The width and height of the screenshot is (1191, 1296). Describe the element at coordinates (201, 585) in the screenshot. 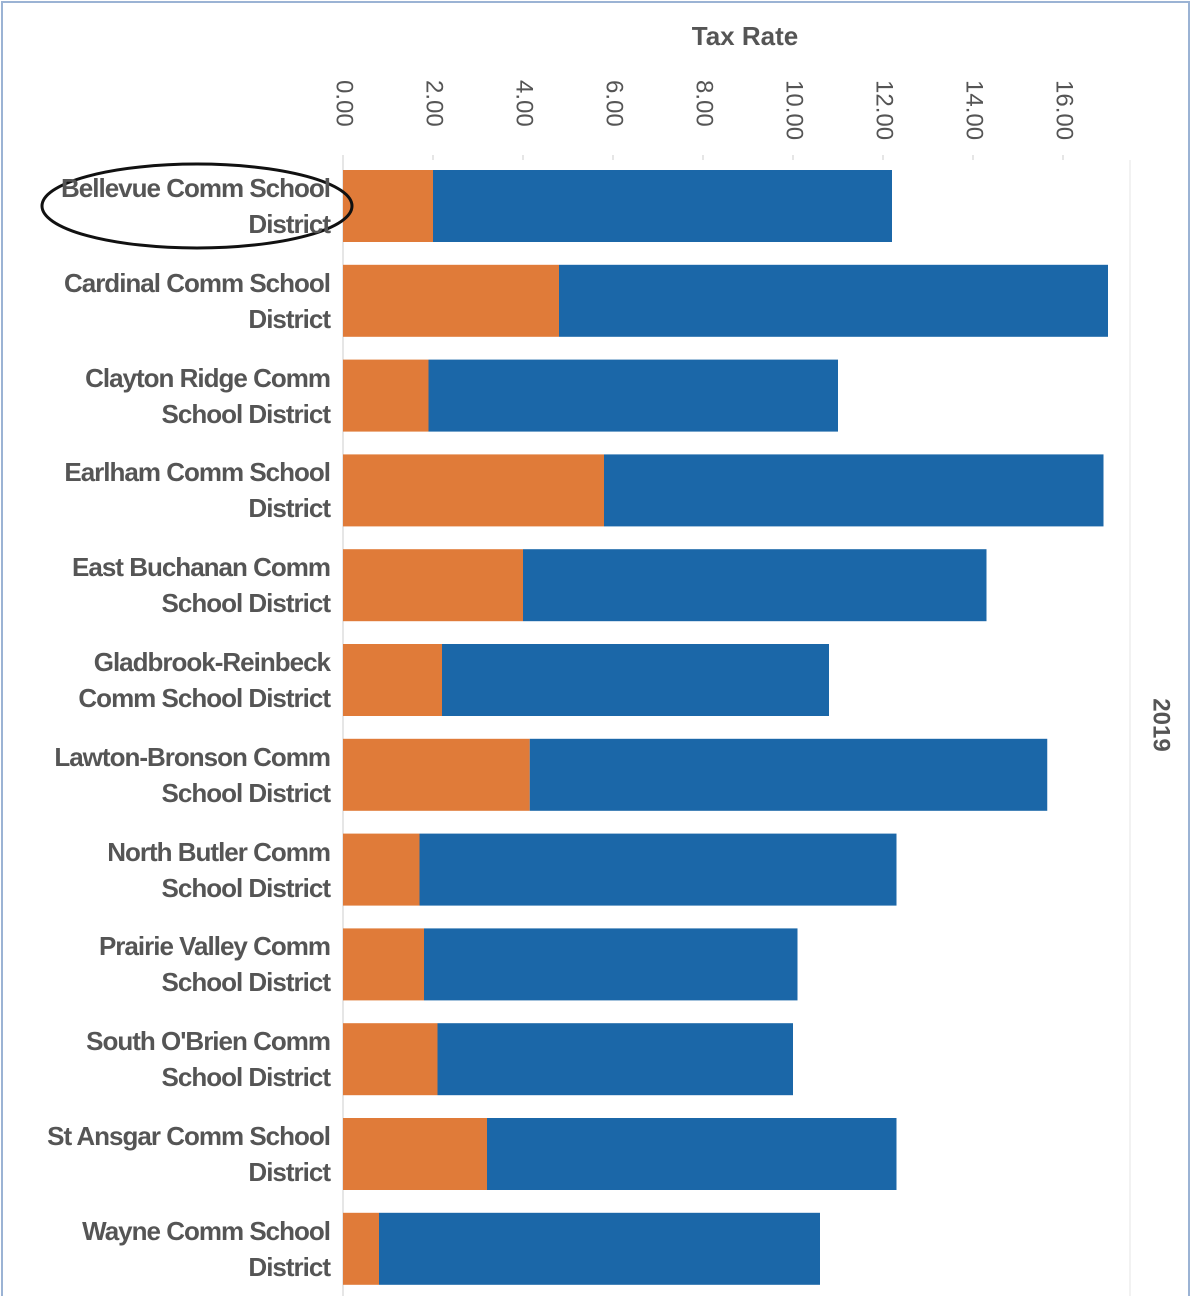

I see `category-label: East Buchanan Comm School District` at that location.